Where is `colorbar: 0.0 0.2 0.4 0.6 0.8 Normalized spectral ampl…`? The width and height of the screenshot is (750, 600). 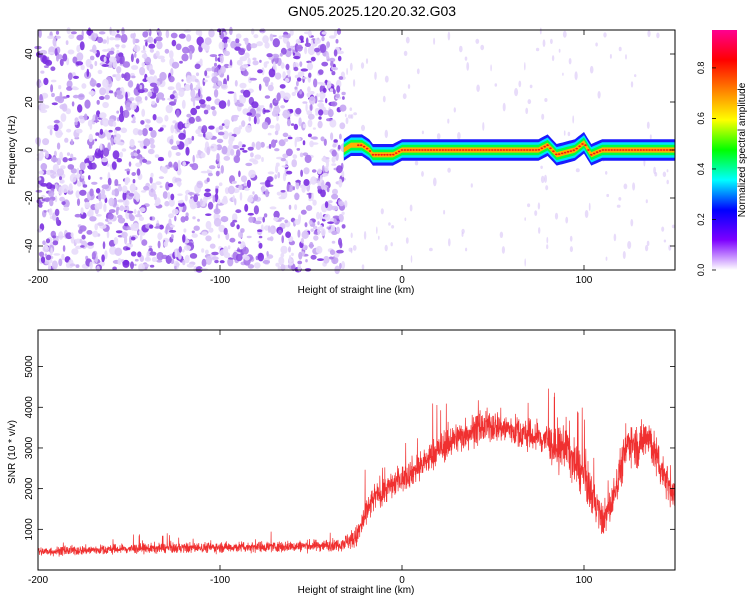 colorbar: 0.0 0.2 0.4 0.6 0.8 Normalized spectral ampl… is located at coordinates (722, 153).